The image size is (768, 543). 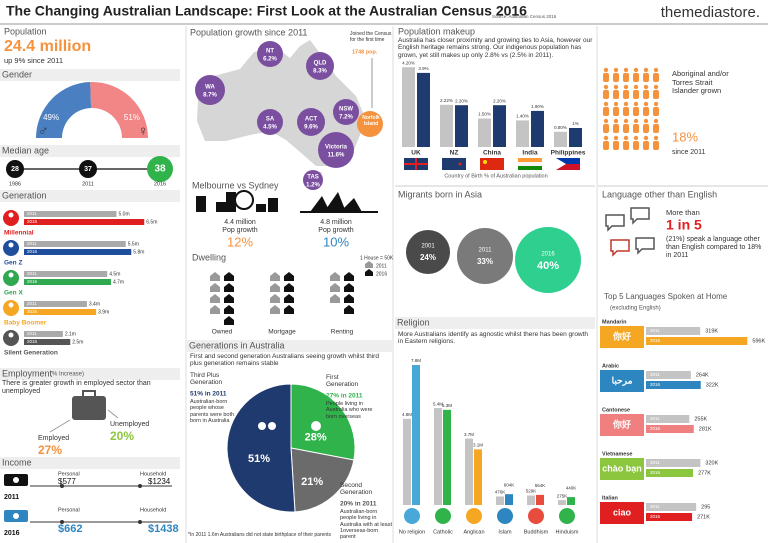 I want to click on legend-house, so click(x=369, y=272).